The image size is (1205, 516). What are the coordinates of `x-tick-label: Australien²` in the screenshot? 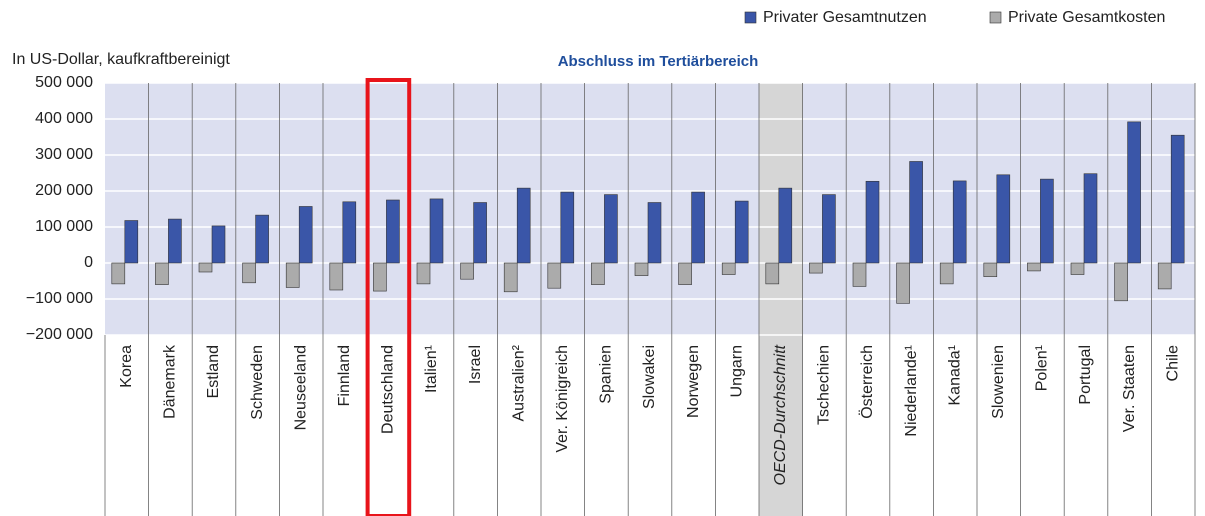 It's located at (518, 382).